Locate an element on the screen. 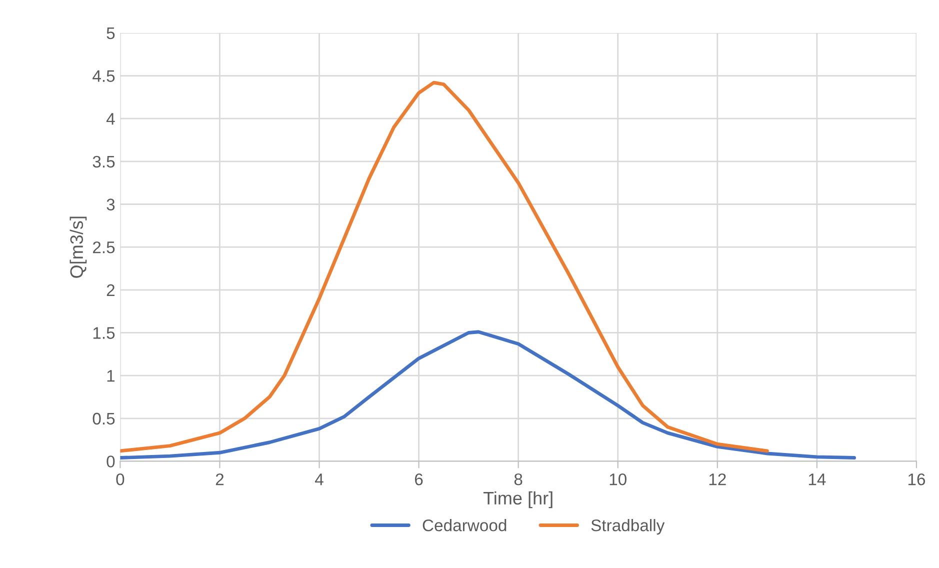 The image size is (939, 568). legend-label: Stradbally is located at coordinates (628, 527).